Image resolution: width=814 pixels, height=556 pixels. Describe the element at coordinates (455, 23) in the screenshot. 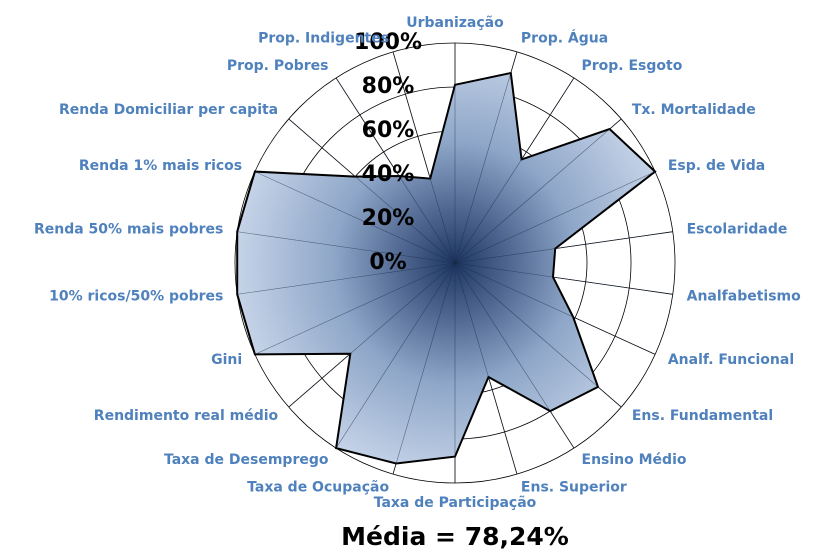

I see `category-label: Urbanização` at that location.